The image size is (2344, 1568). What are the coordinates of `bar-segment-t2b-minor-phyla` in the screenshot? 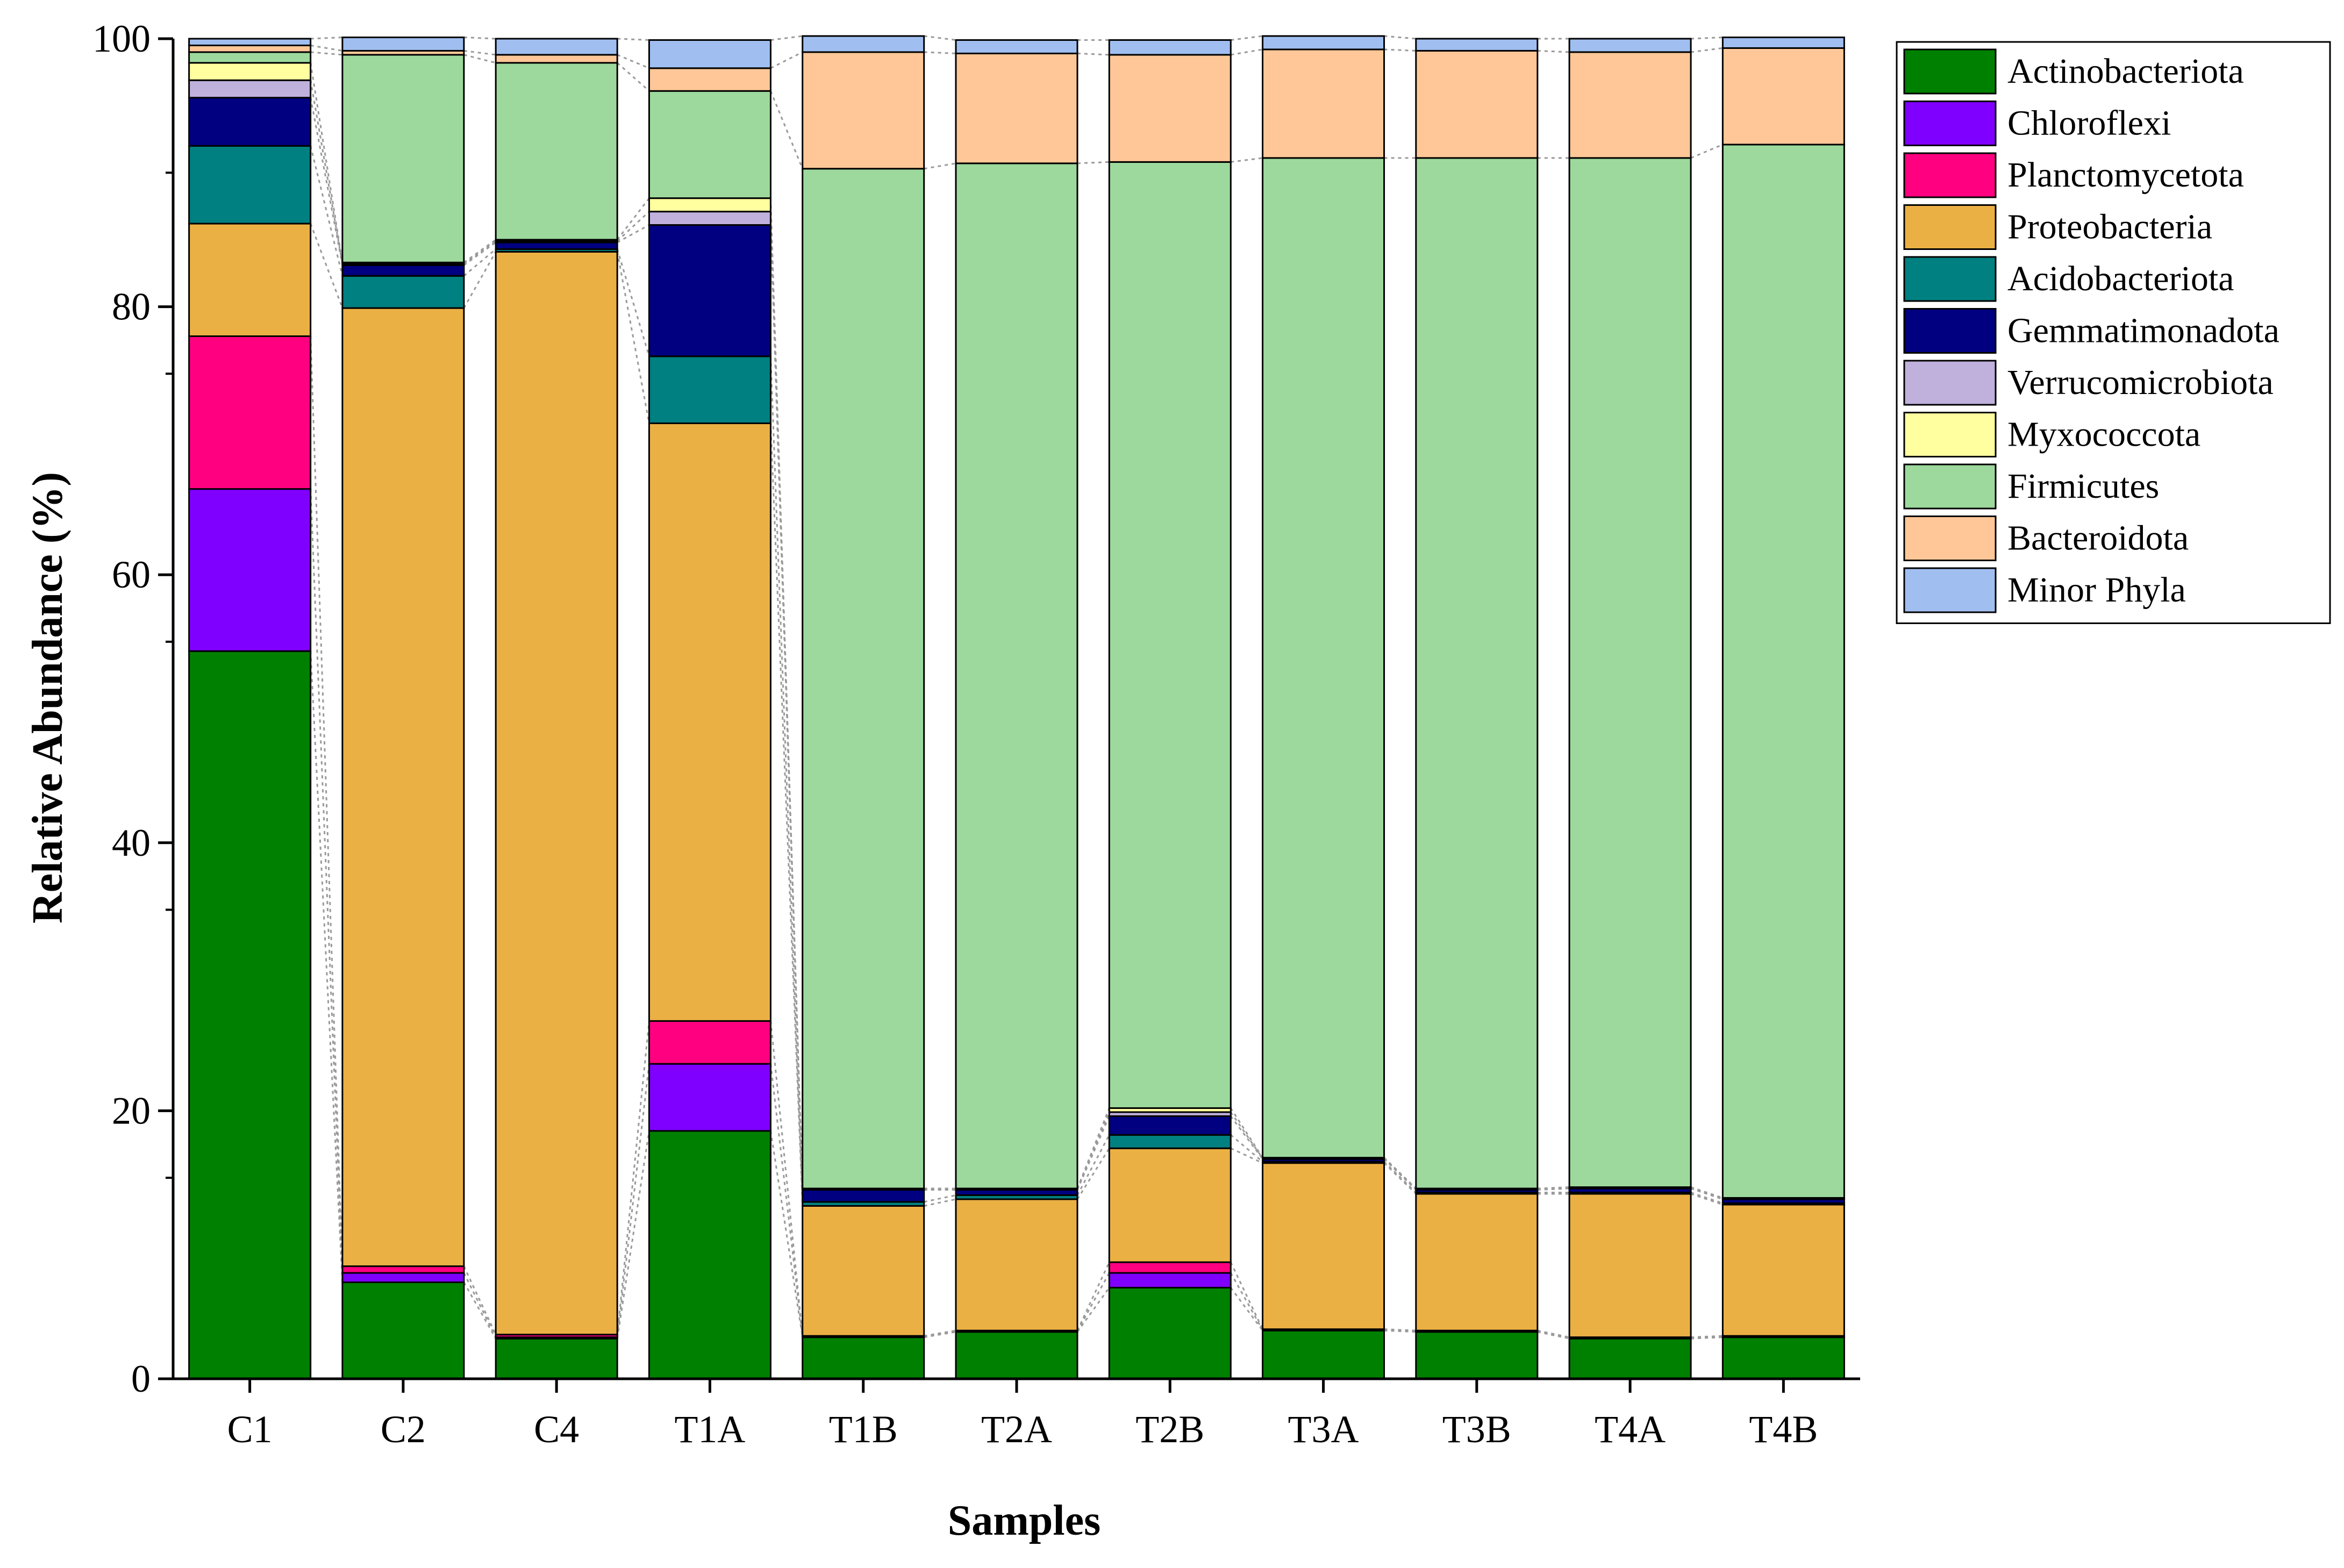 It's located at (1170, 47).